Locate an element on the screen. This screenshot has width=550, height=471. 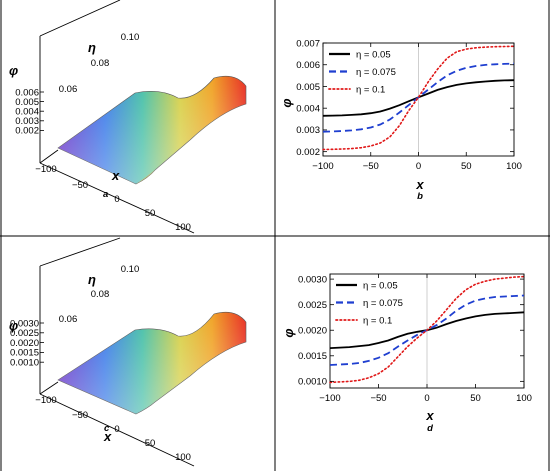
x-axis-label-b: x is located at coordinates (419, 184).